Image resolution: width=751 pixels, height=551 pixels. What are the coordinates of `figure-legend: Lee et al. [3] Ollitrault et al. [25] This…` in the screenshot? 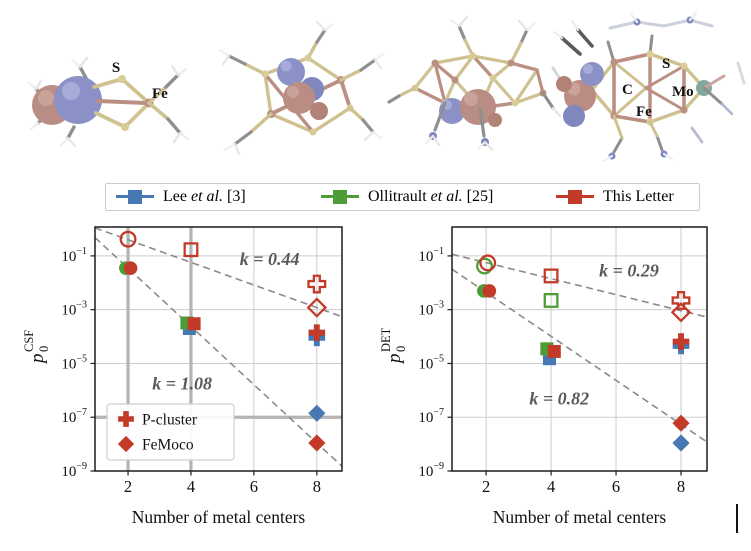 It's located at (402, 197).